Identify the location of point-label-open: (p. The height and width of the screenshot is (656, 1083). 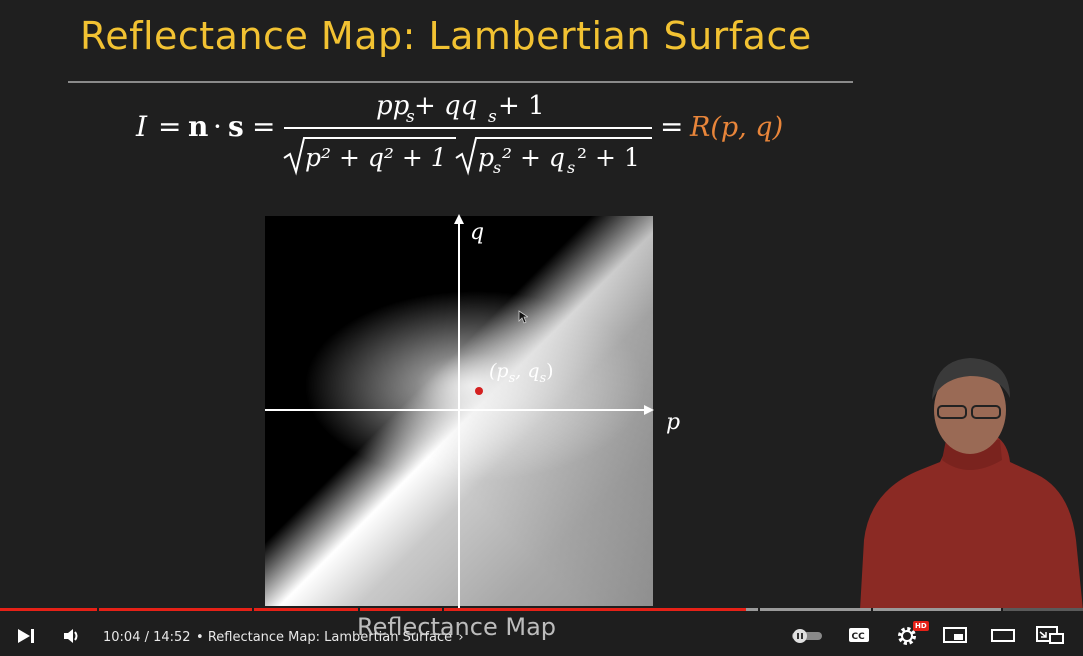
(499, 371).